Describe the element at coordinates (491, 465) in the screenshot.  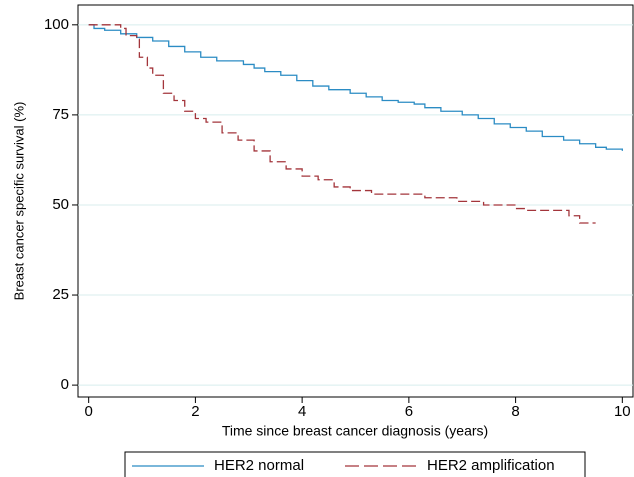
I see `legend-label: HER2 amplification` at that location.